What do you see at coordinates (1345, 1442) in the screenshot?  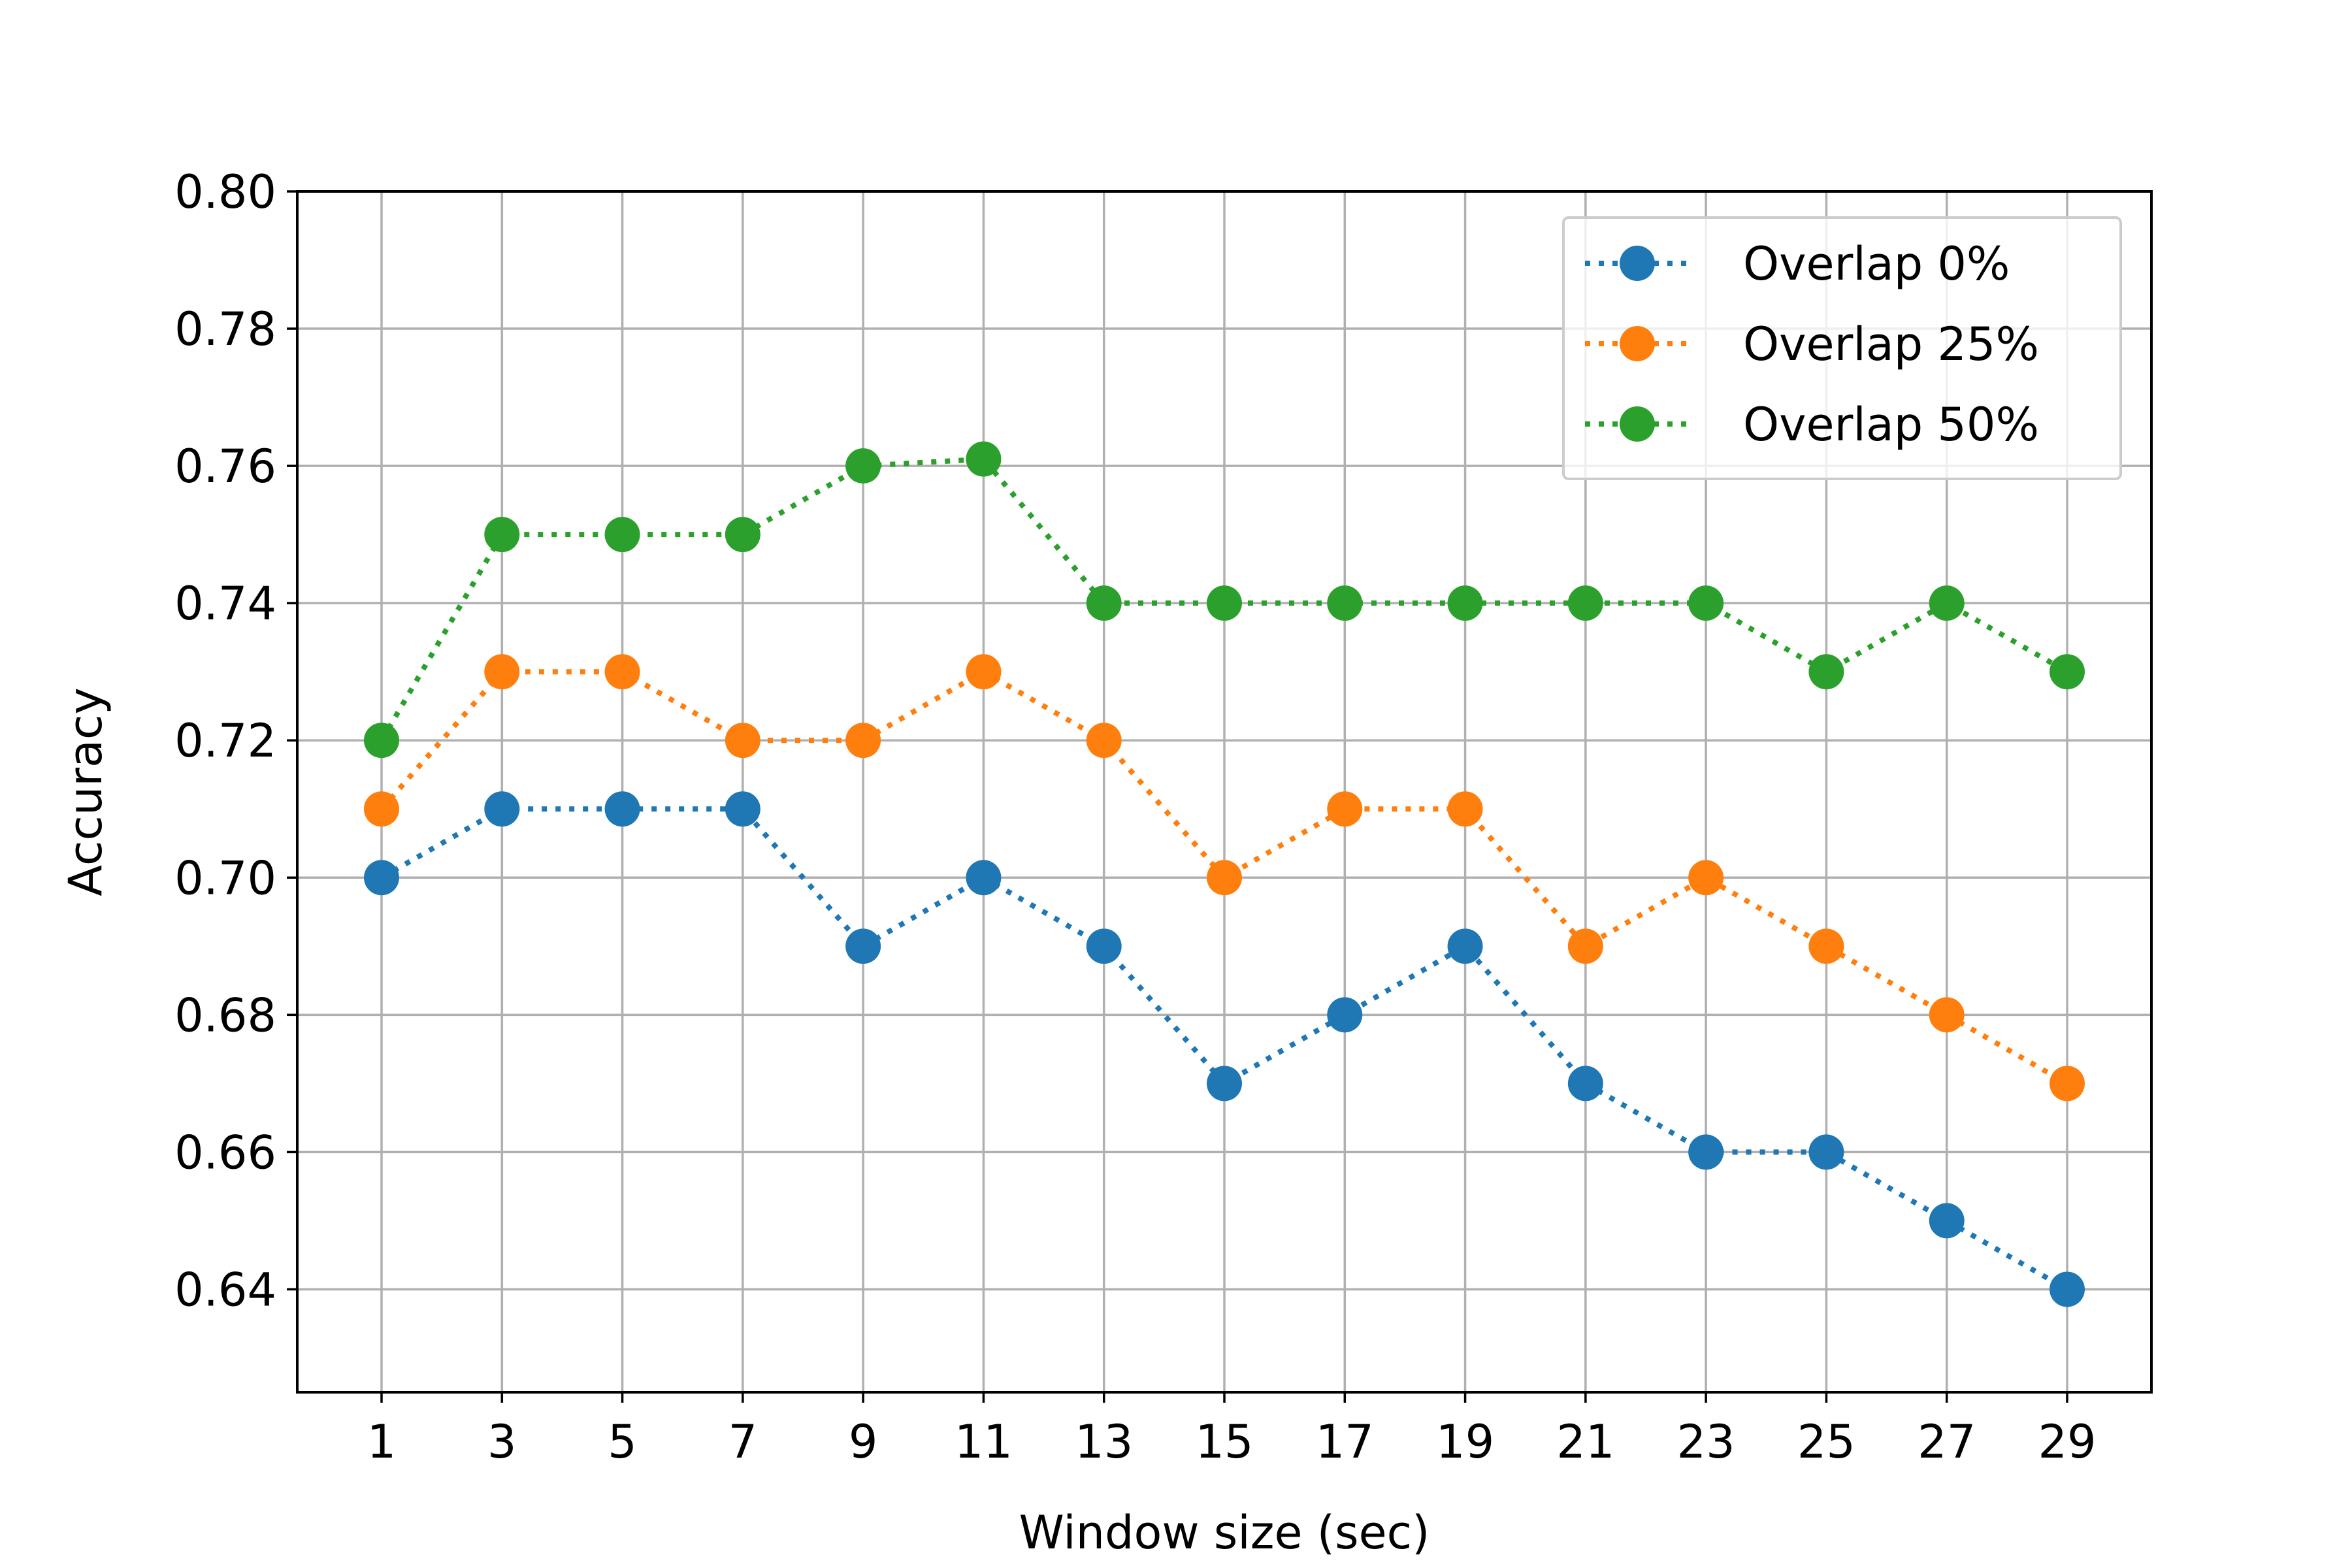 I see `x-tick-label: 17` at bounding box center [1345, 1442].